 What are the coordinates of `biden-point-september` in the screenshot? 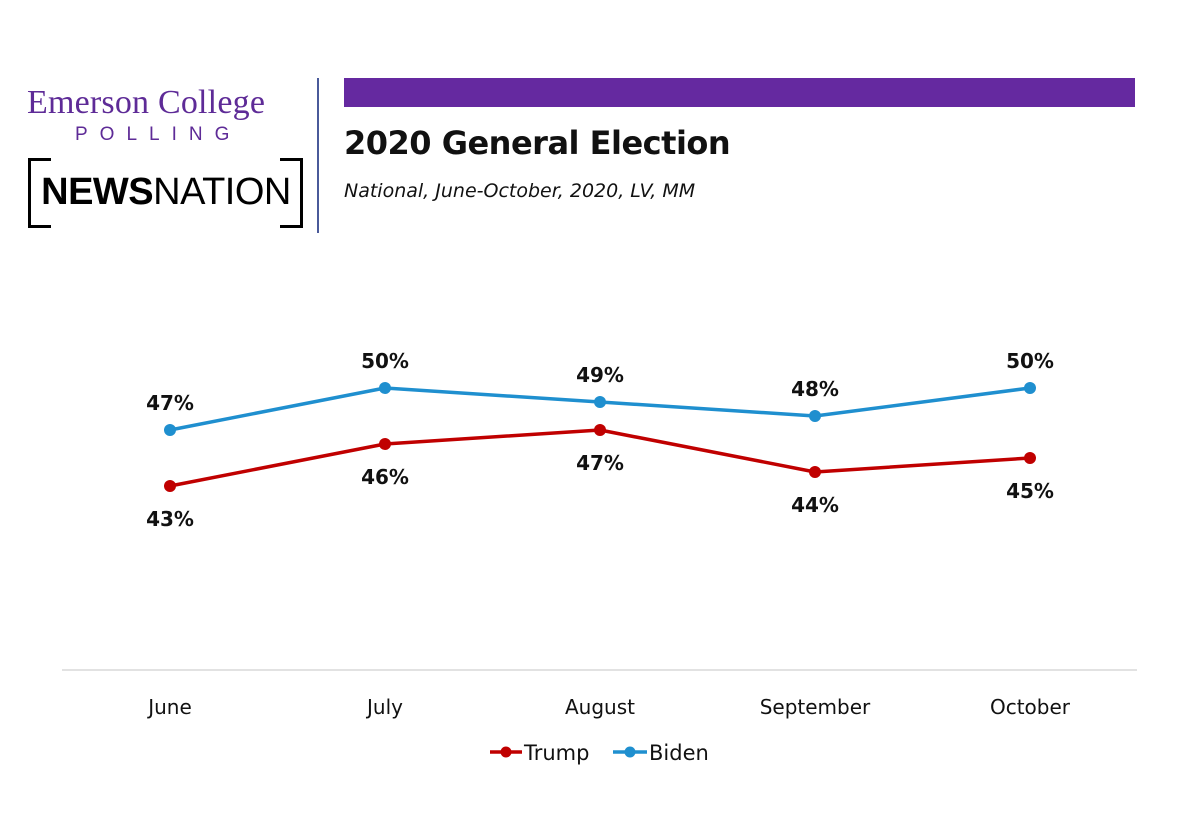 It's located at (815, 416).